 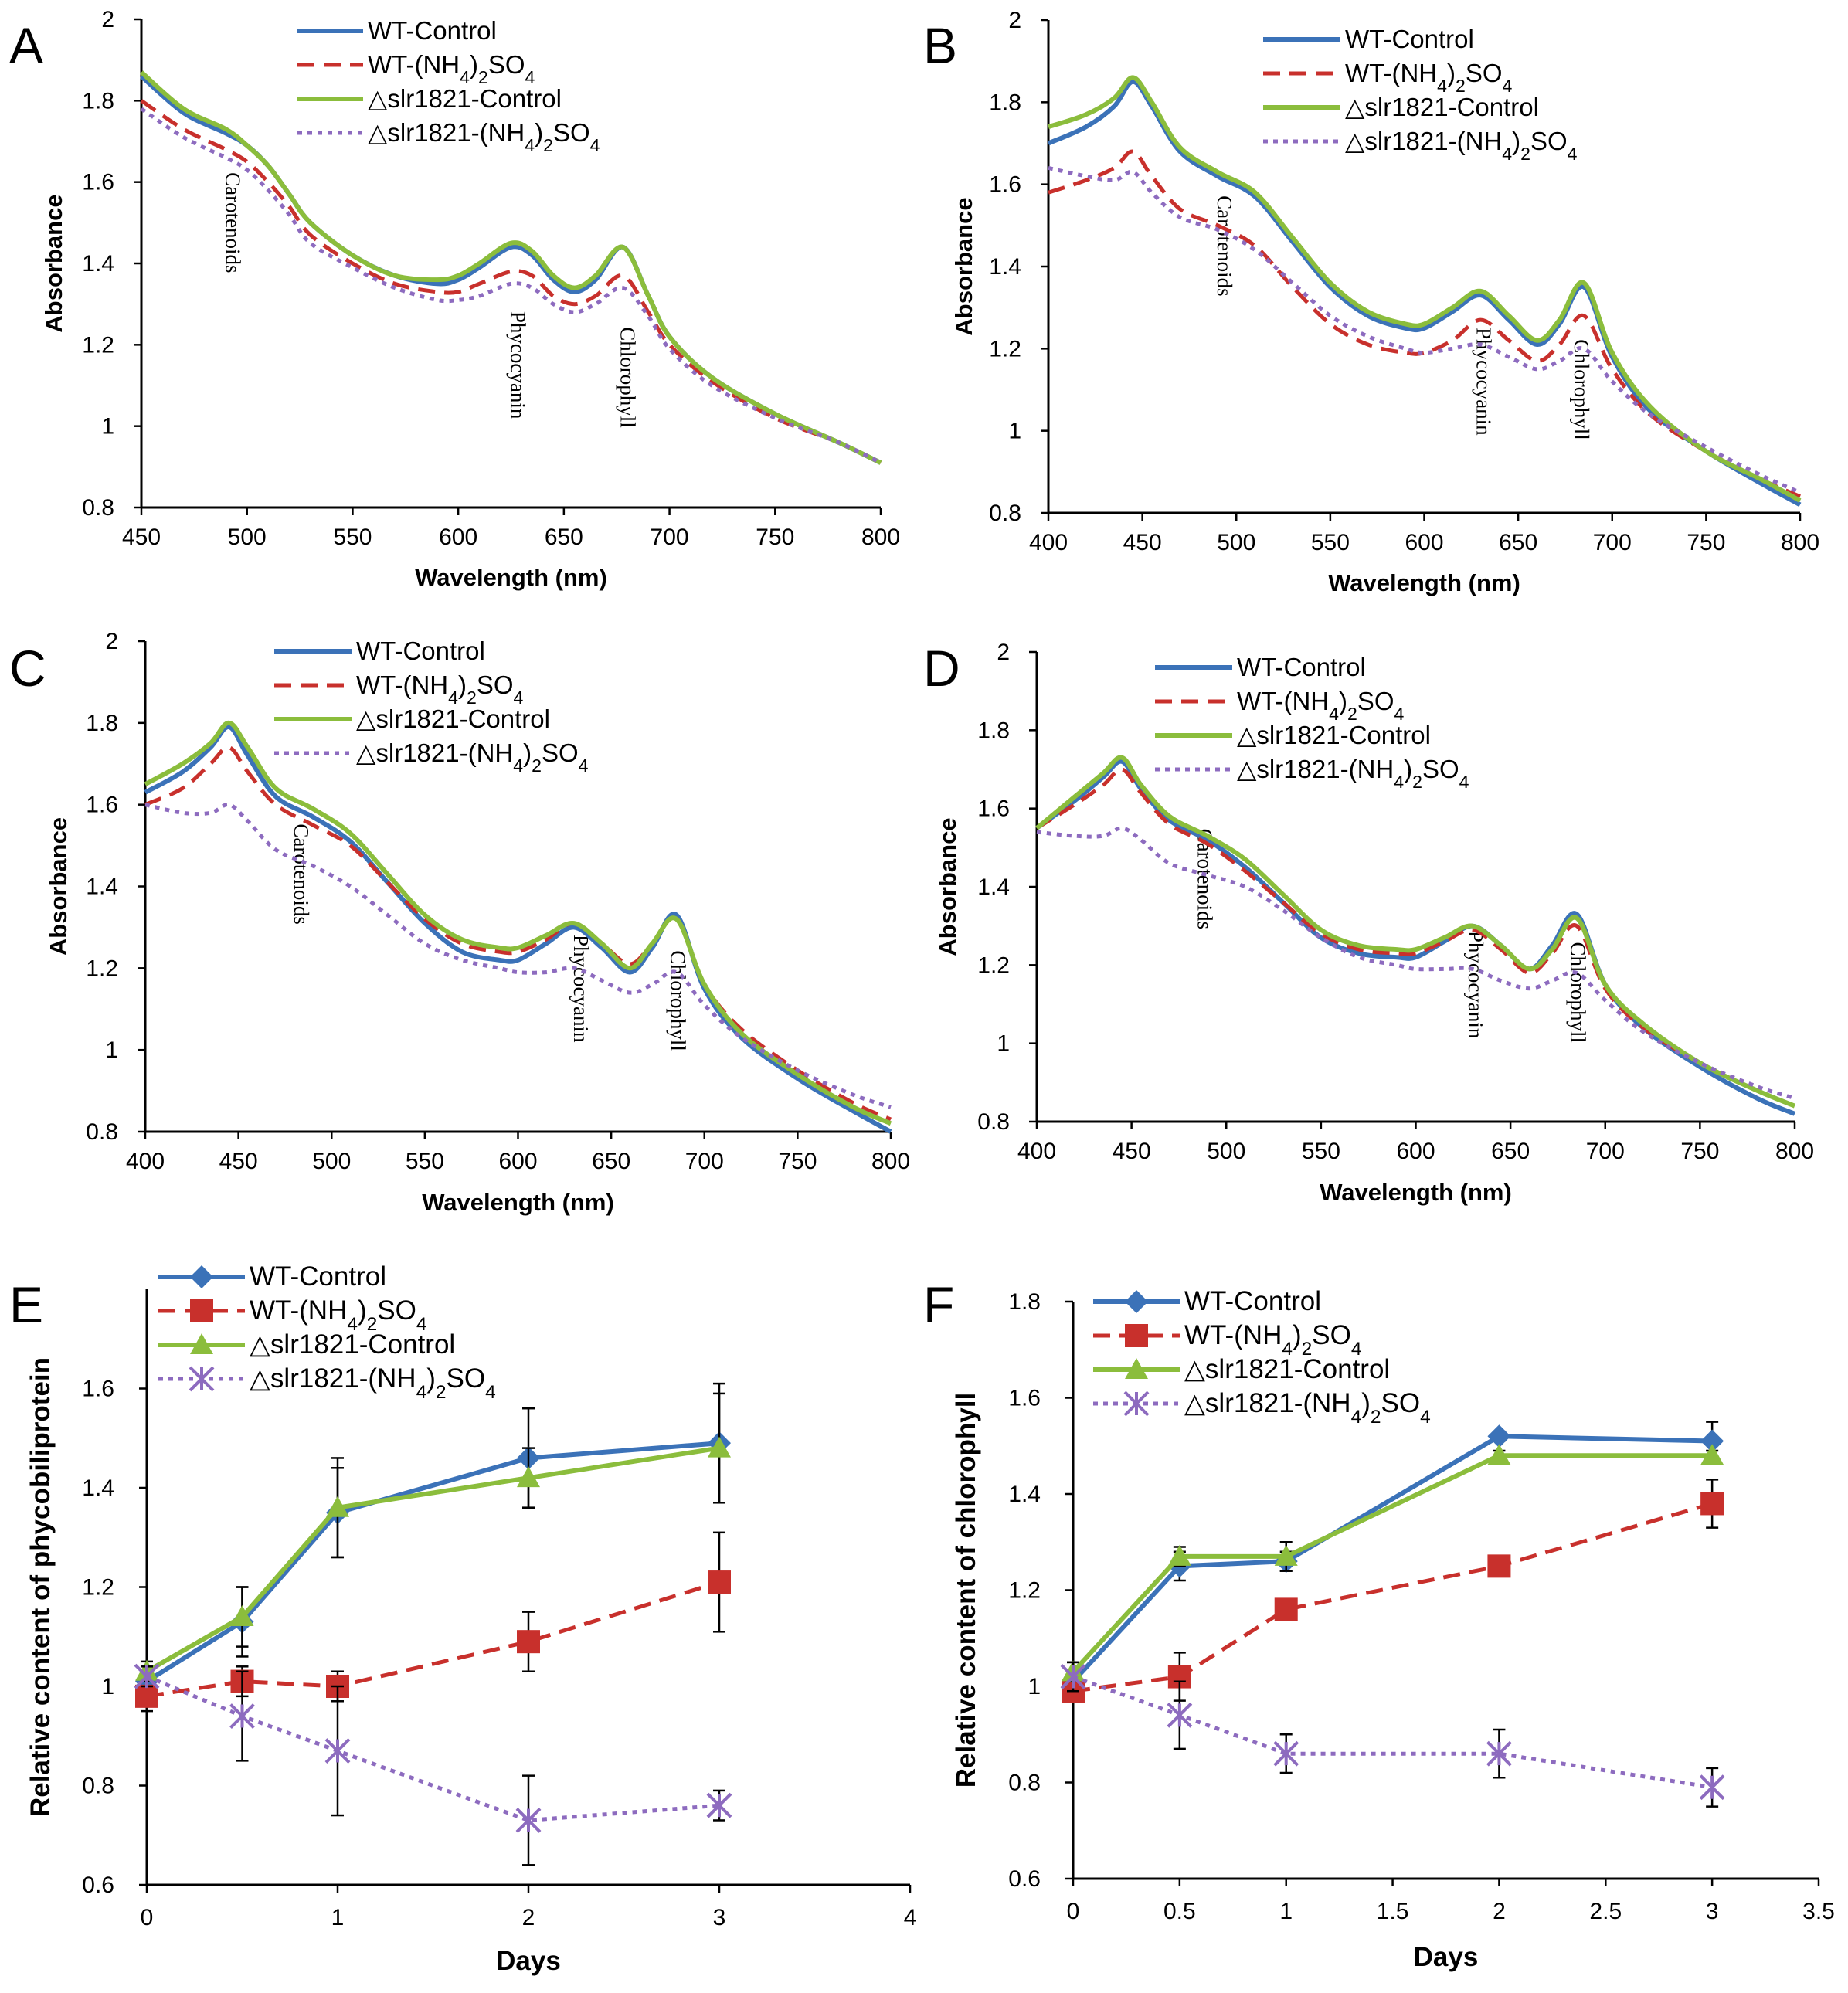 I want to click on y-tick-label: 0.6, so click(x=1024, y=1879).